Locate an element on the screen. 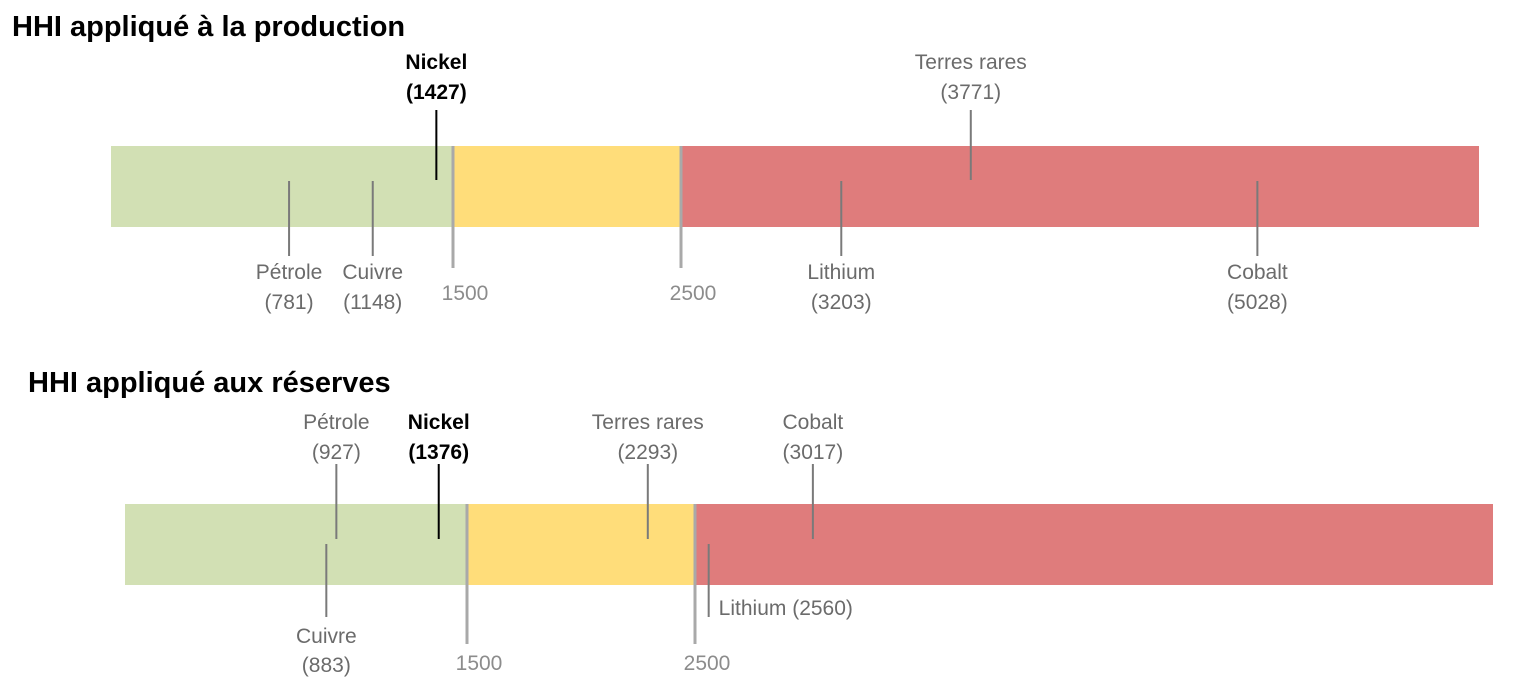  point-value-lithium: (3203) is located at coordinates (841, 302).